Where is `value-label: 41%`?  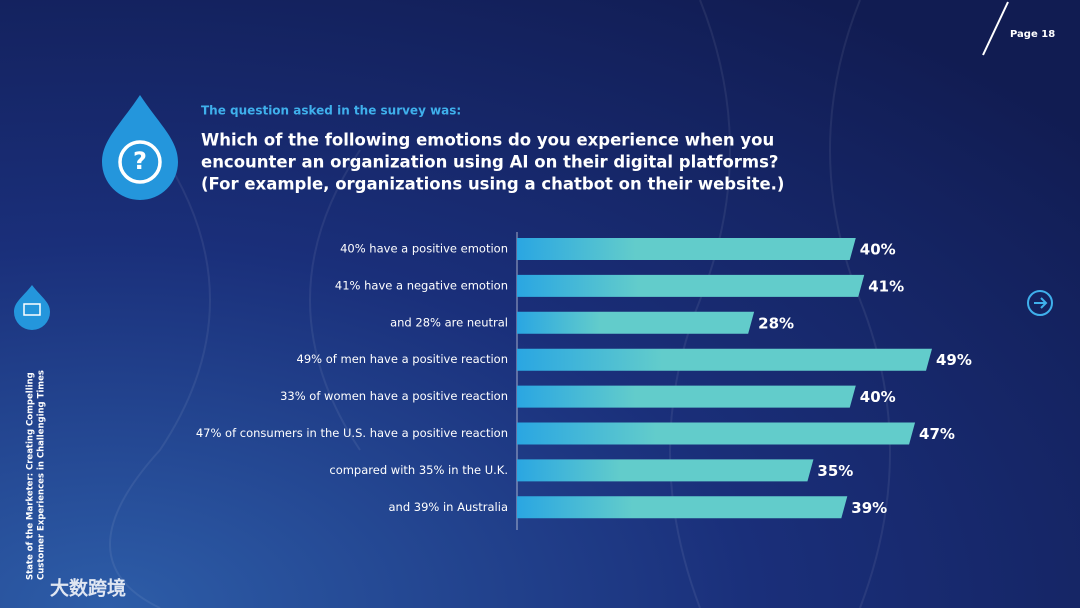 value-label: 41% is located at coordinates (886, 286).